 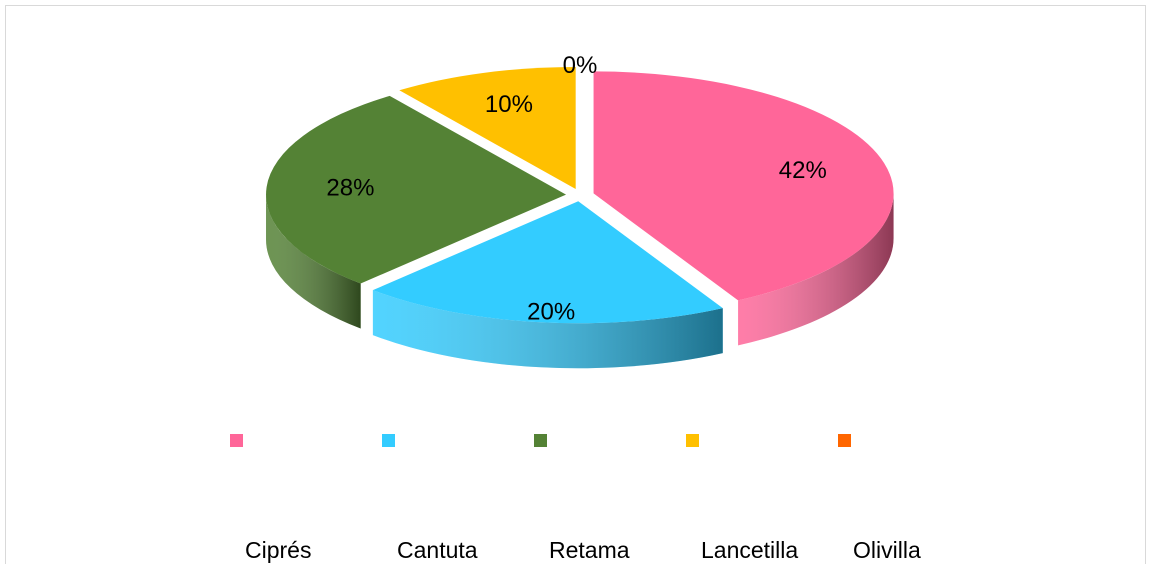 What do you see at coordinates (509, 104) in the screenshot?
I see `data-label: 10%` at bounding box center [509, 104].